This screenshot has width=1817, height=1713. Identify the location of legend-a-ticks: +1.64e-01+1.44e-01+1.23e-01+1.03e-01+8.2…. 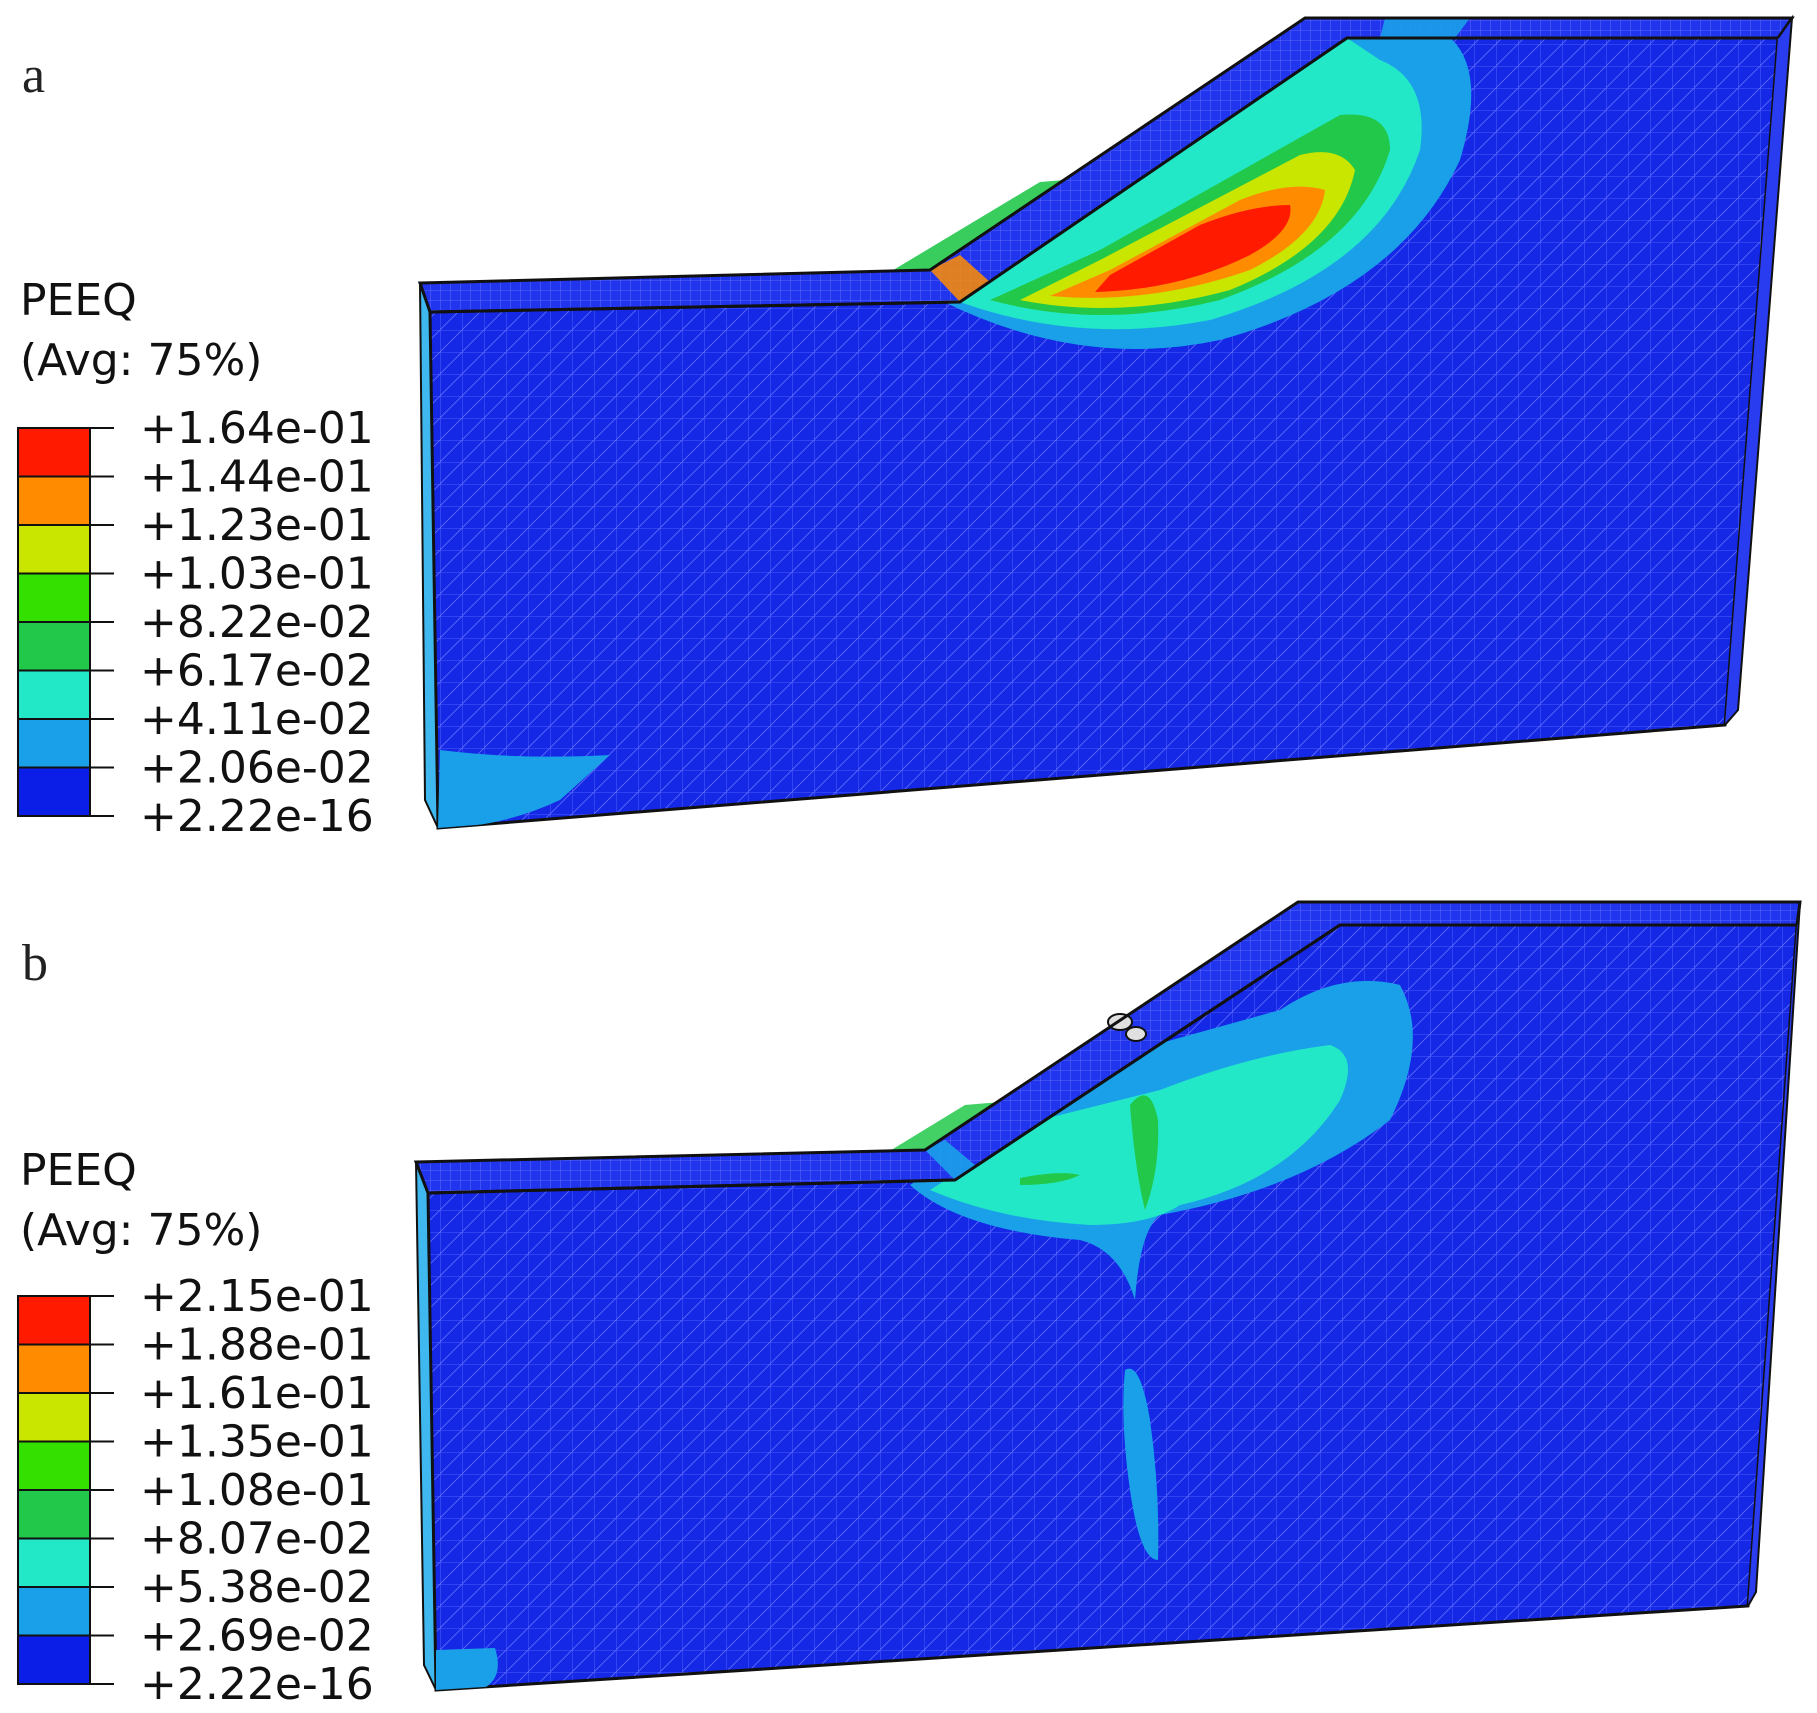
(232, 622).